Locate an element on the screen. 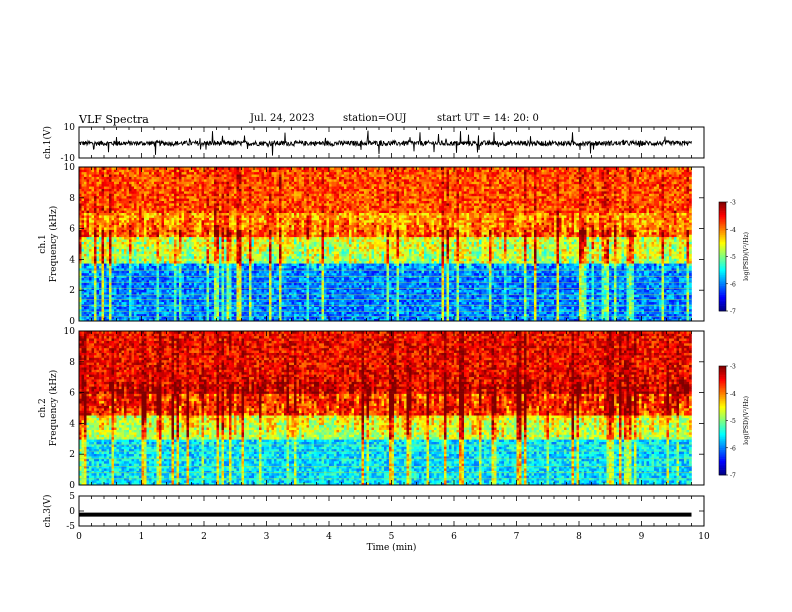  y-tick-label: 4 is located at coordinates (72, 424).